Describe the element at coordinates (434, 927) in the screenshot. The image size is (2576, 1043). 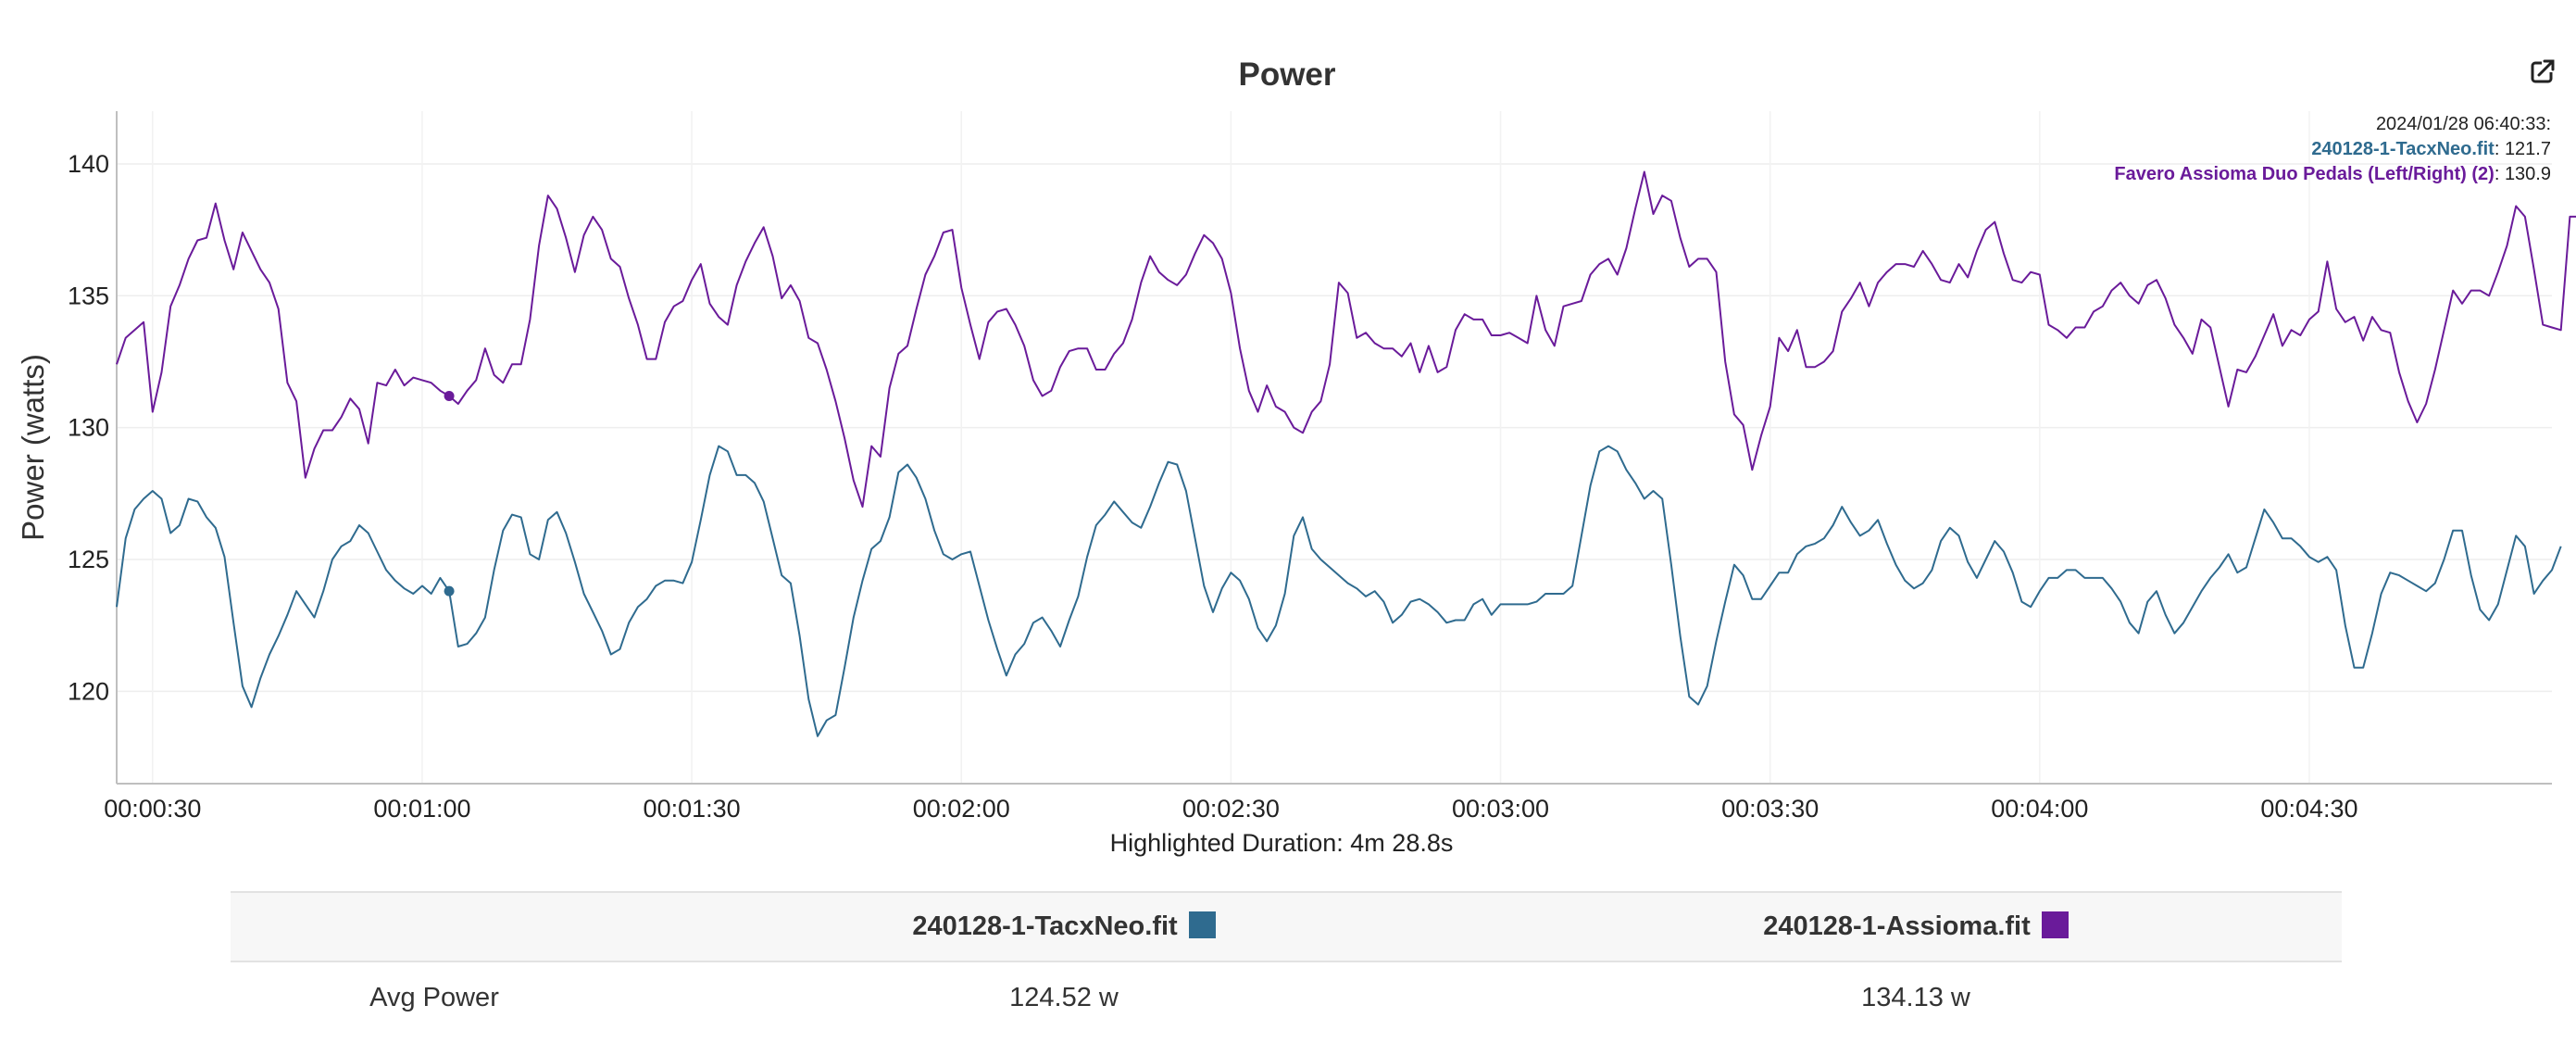
I see `header-empty-cell` at that location.